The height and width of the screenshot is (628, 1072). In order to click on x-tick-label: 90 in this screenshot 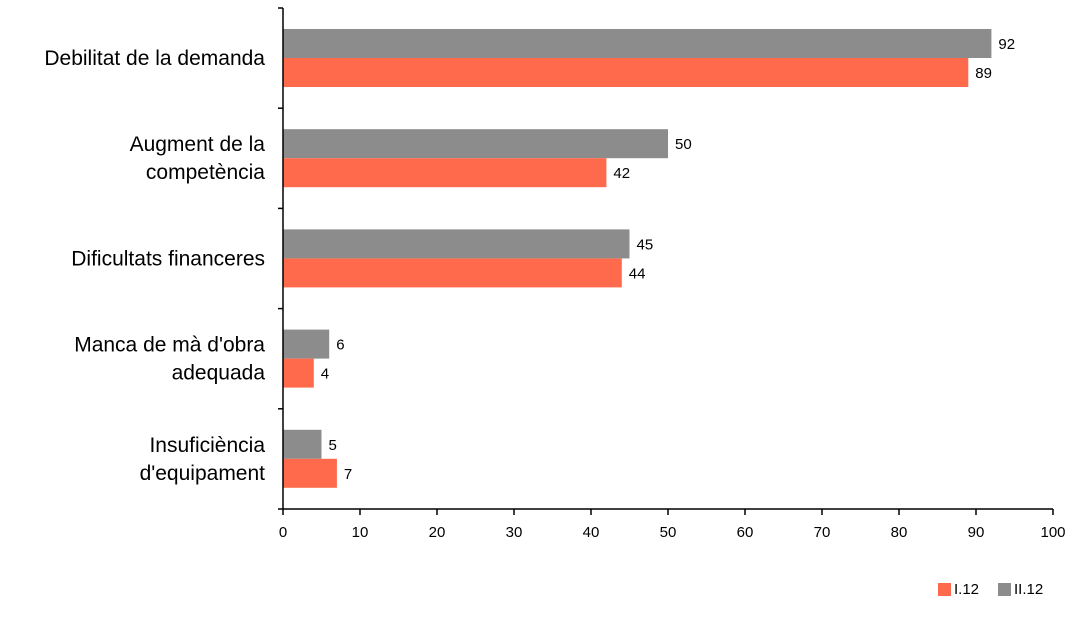, I will do `click(976, 532)`.